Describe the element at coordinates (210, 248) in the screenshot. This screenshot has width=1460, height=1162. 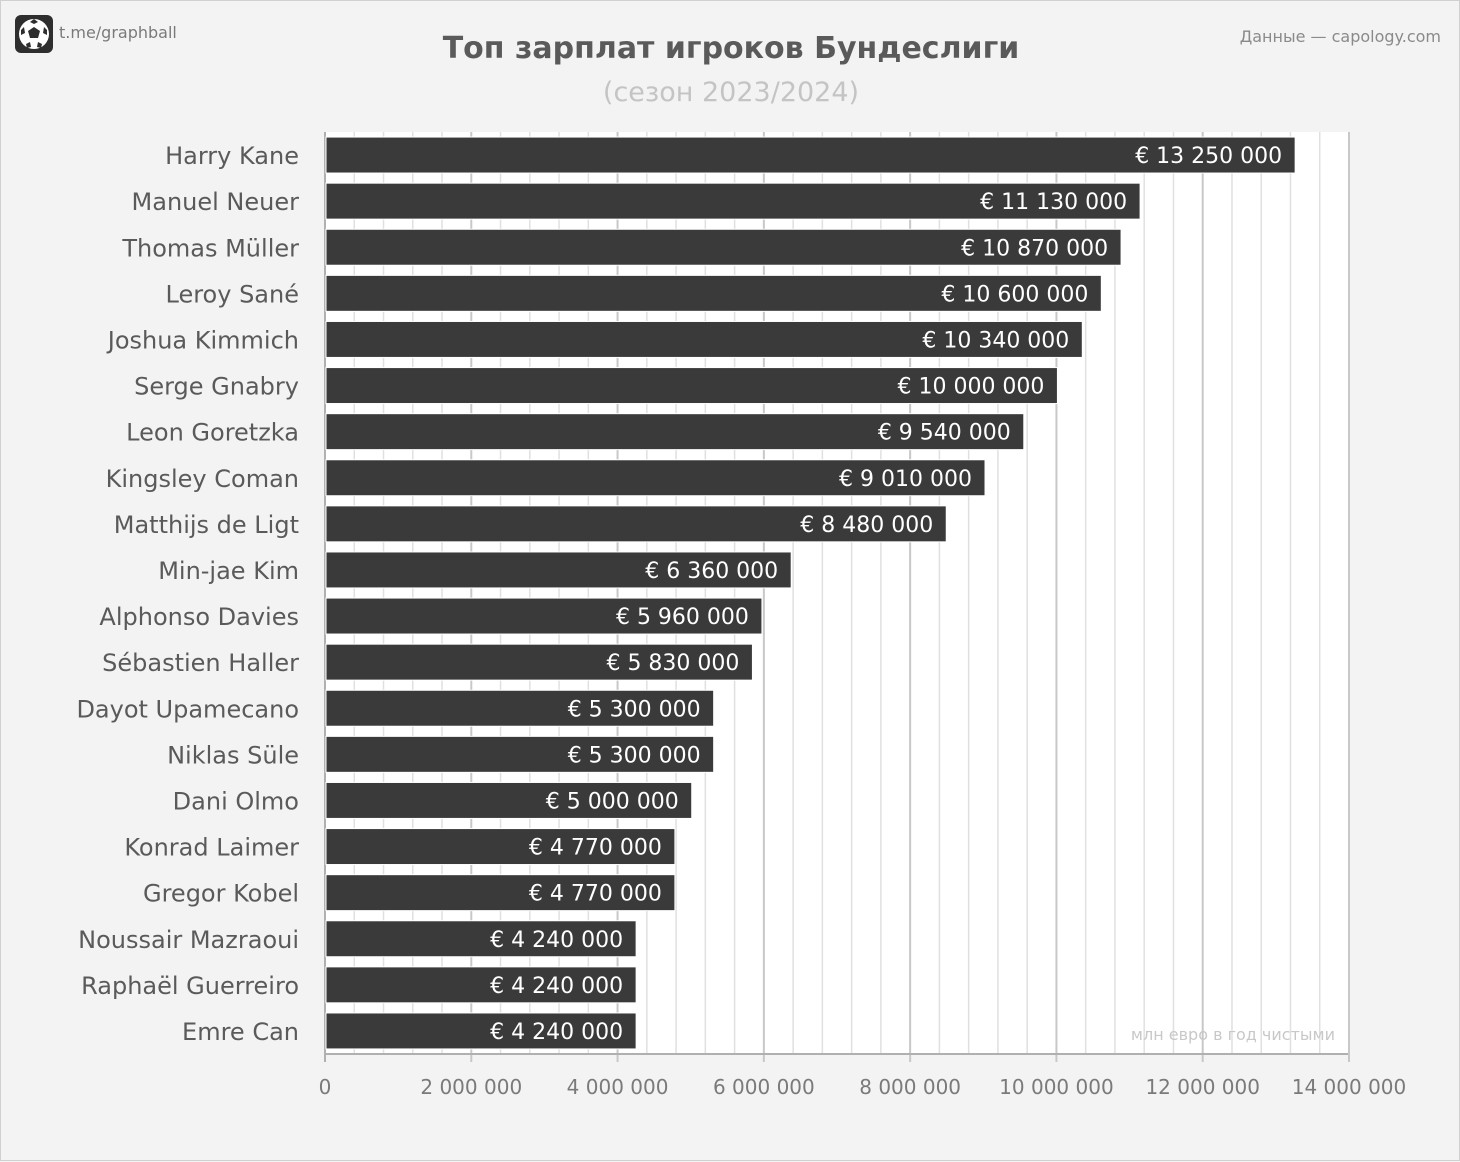
I see `category-label: Thomas Müller` at that location.